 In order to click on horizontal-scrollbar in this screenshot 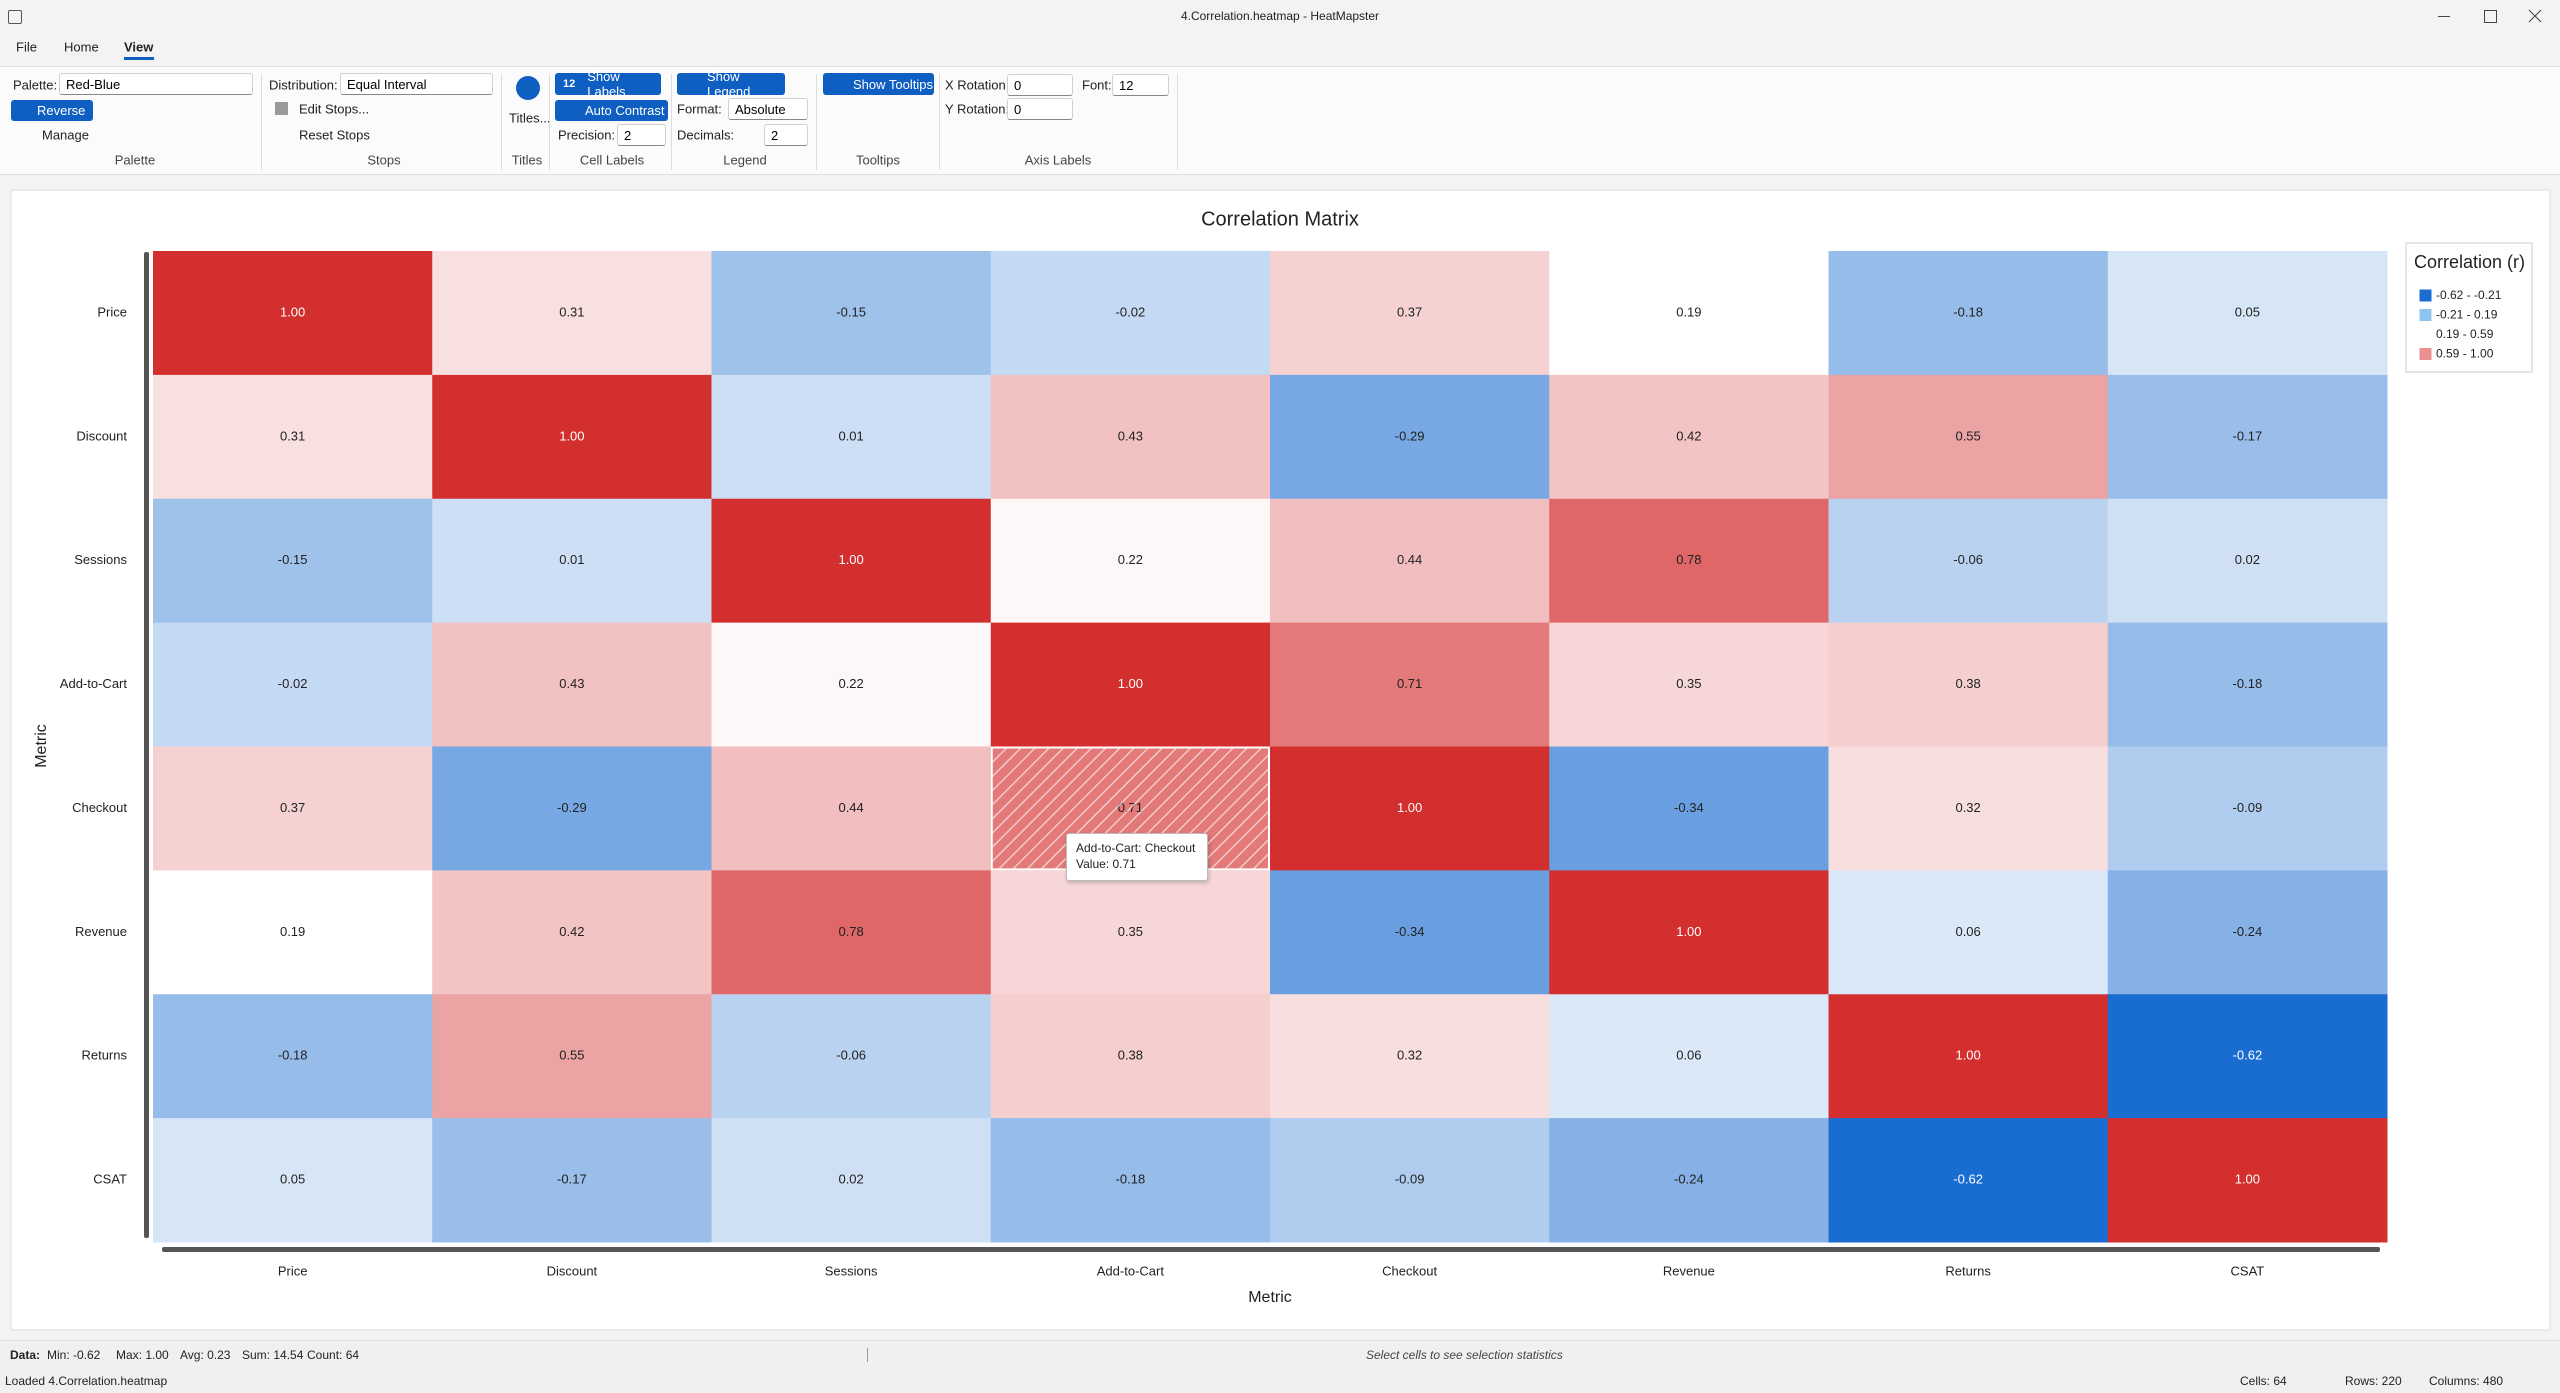, I will do `click(1271, 1249)`.